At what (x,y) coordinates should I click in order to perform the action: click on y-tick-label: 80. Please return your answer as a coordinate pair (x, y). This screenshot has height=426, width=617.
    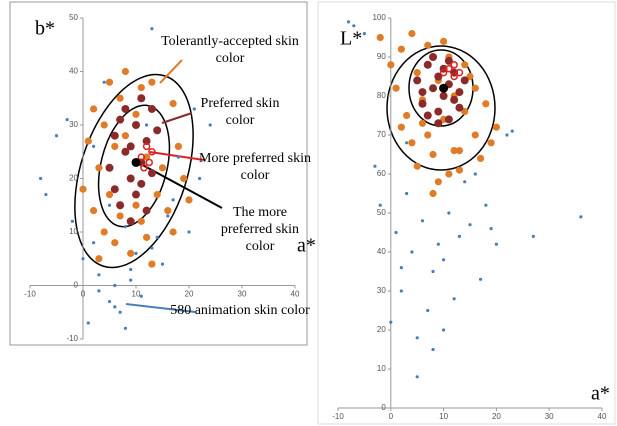
    Looking at the image, I should click on (381, 95).